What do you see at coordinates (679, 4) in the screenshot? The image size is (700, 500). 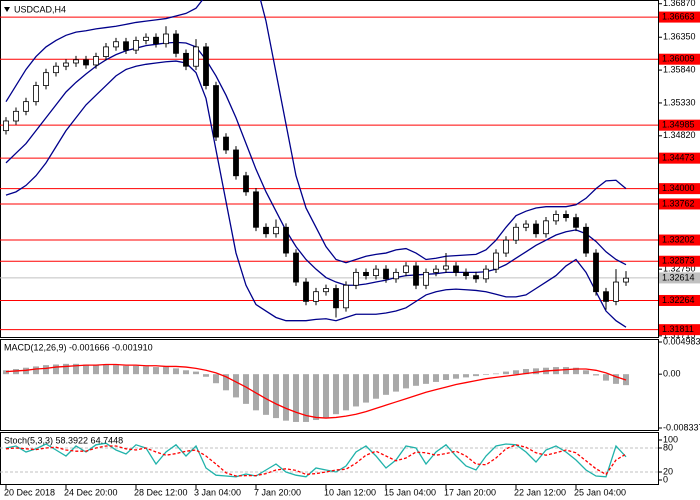 I see `y-tick-label: 1.36870` at bounding box center [679, 4].